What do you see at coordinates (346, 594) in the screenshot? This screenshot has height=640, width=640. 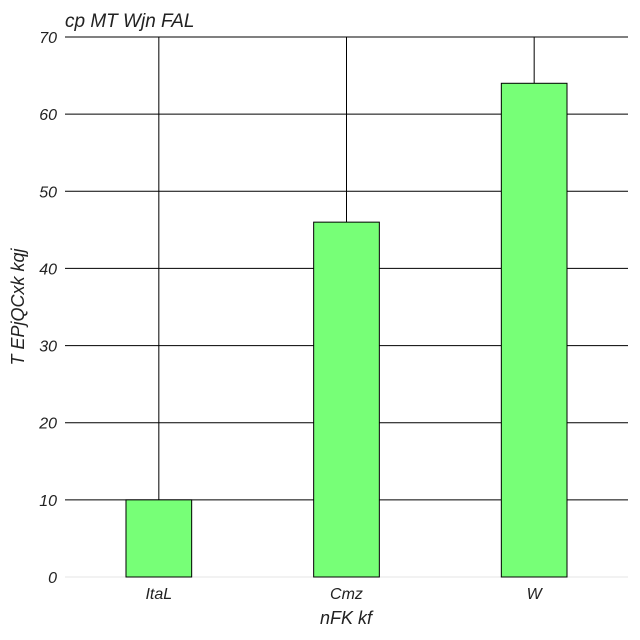 I see `x-tick-label: Cmz` at bounding box center [346, 594].